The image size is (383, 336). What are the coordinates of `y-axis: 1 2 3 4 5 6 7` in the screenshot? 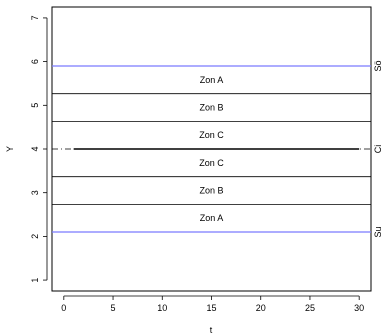 It's located at (39, 149).